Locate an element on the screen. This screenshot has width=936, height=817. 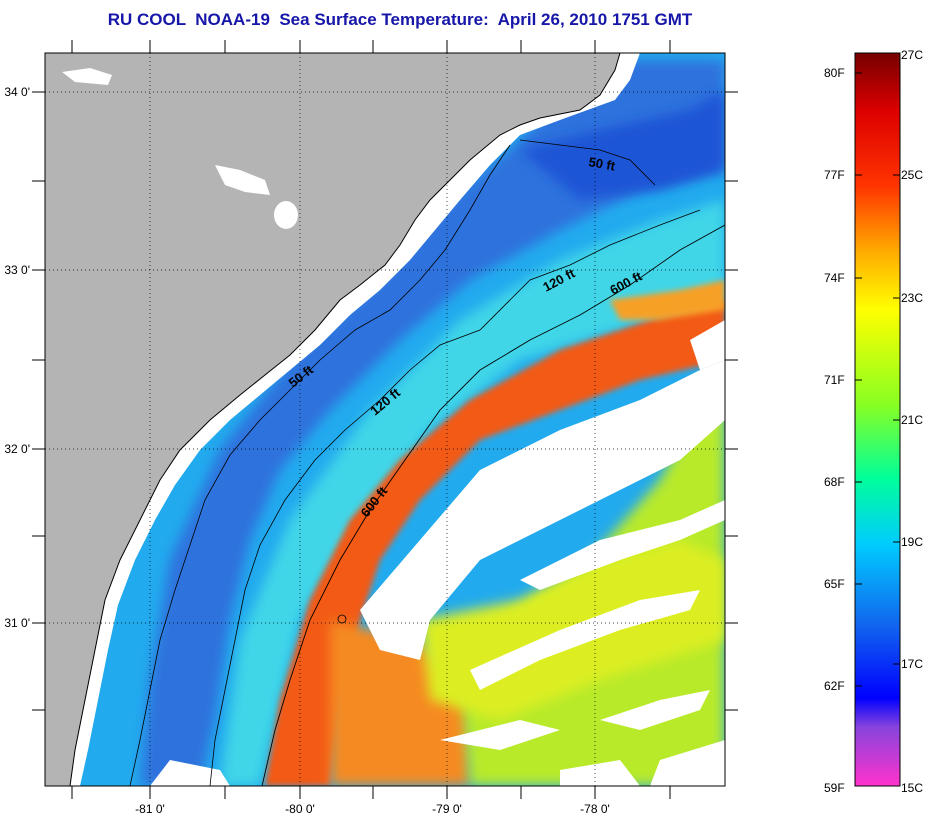
colorbar-c-label: 21C is located at coordinates (912, 420).